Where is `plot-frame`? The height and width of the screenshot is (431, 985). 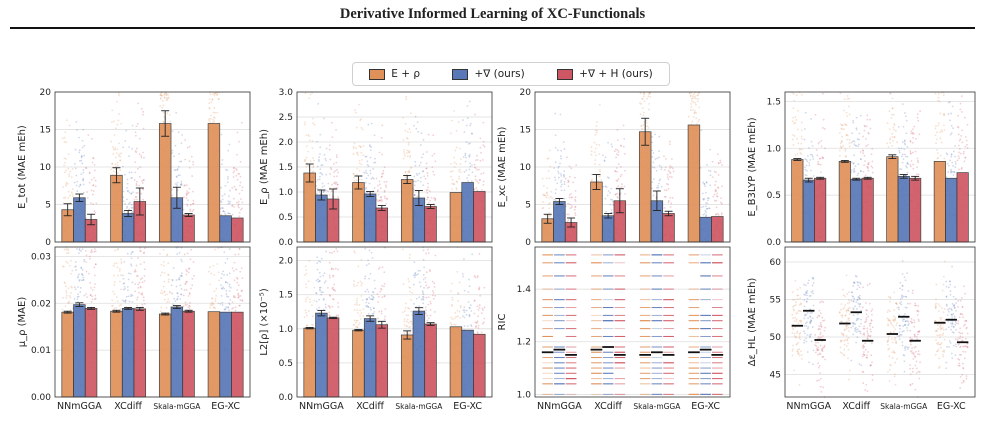
plot-frame is located at coordinates (632, 167).